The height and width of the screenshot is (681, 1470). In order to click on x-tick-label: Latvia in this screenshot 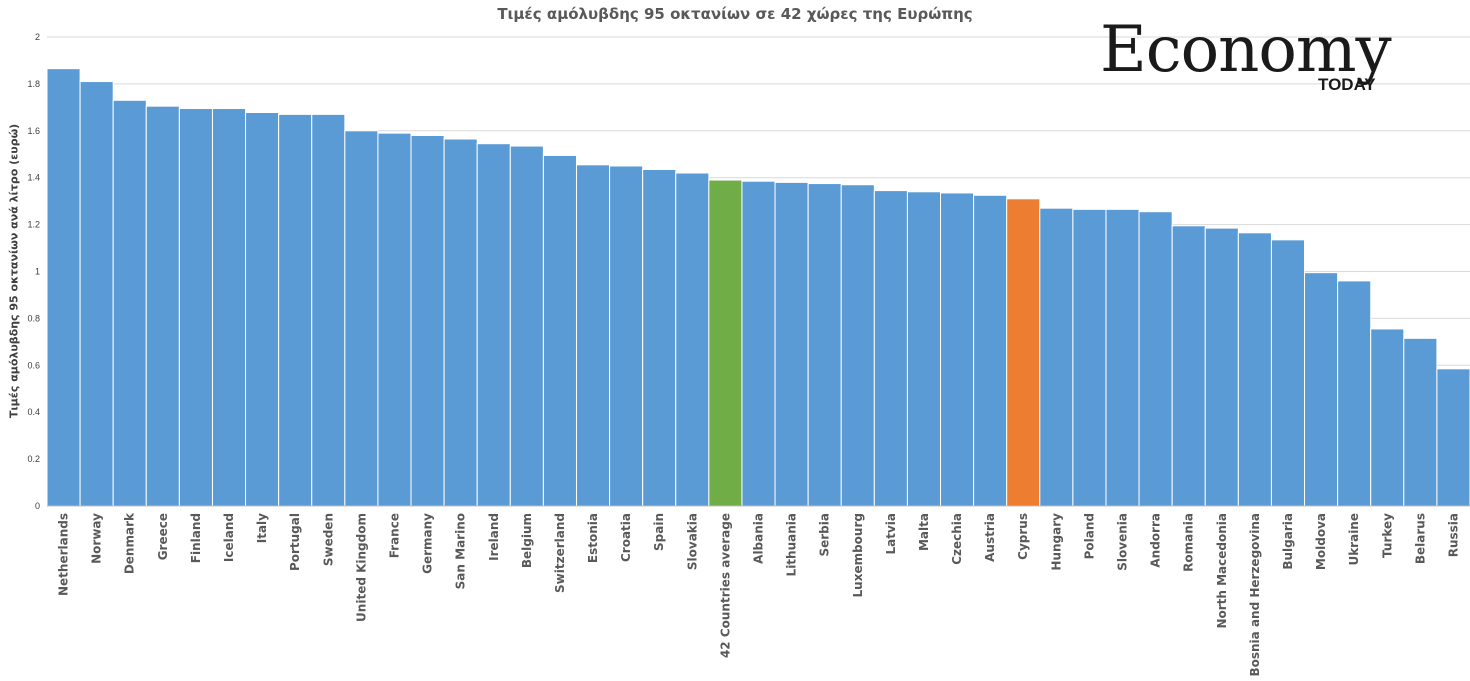, I will do `click(891, 534)`.